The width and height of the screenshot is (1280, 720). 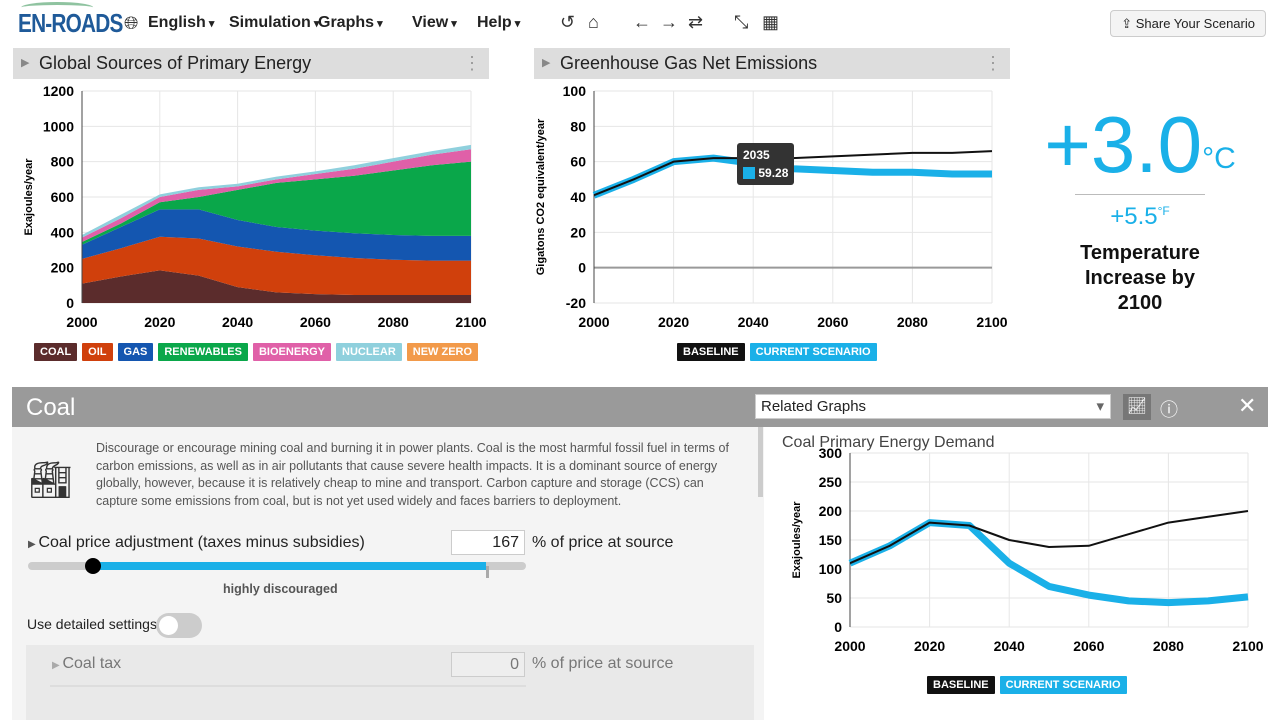 I want to click on menu-view: View, so click(x=434, y=23).